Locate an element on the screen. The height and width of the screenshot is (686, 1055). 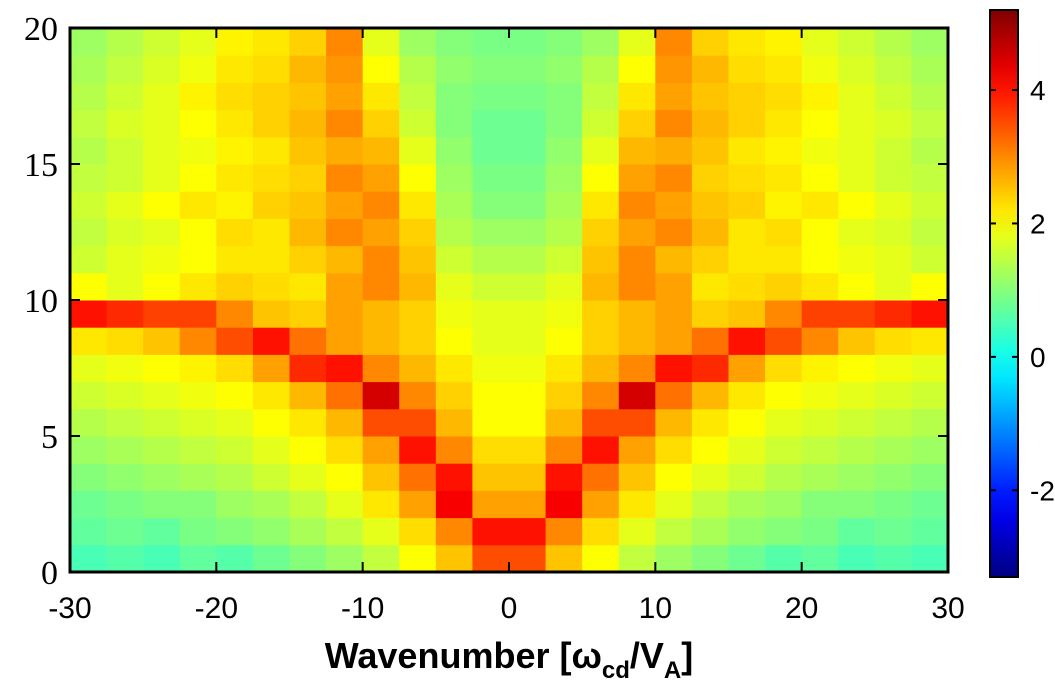
x-label-subscript: A is located at coordinates (672, 670).